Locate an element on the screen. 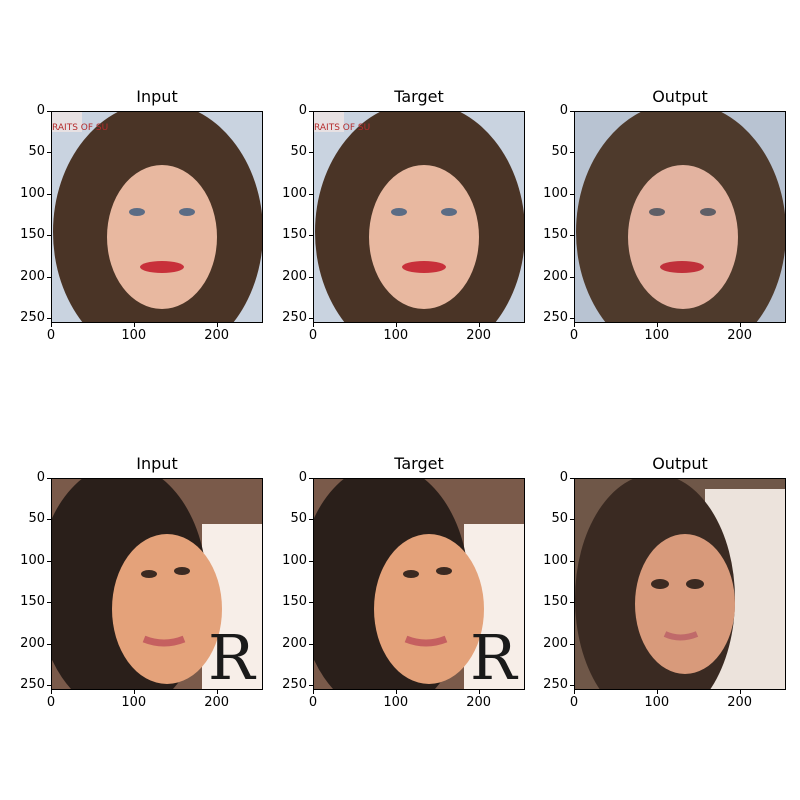  panel-title: Target is located at coordinates (419, 96).